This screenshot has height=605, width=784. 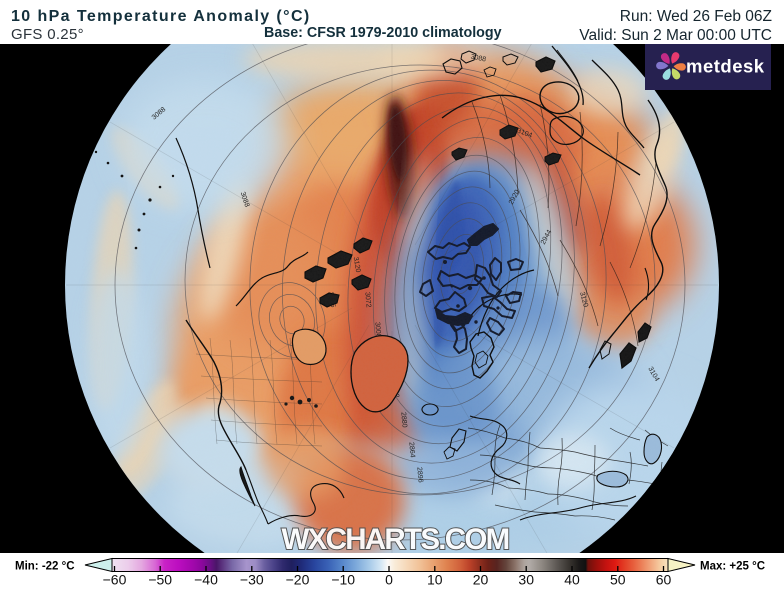 What do you see at coordinates (298, 580) in the screenshot?
I see `svg-text: −20` at bounding box center [298, 580].